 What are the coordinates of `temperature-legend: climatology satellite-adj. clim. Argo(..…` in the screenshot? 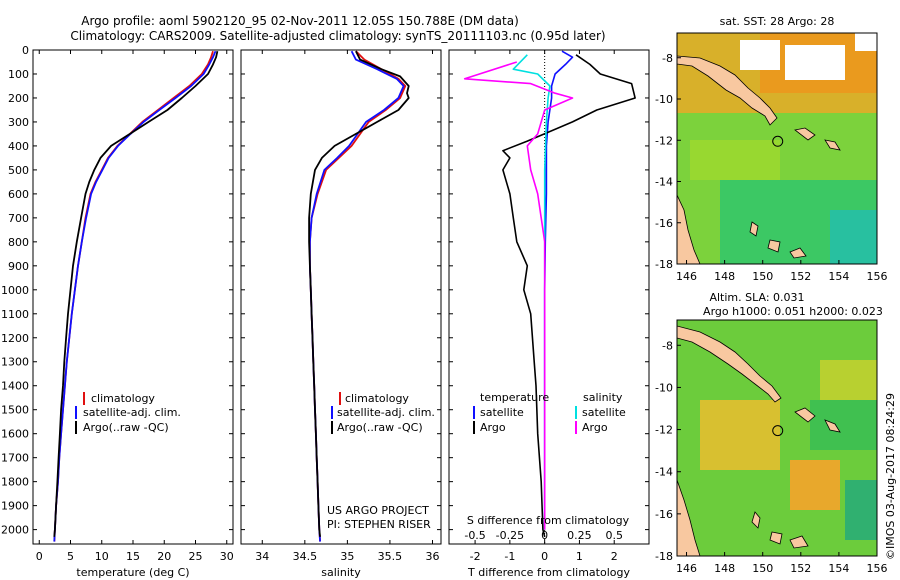 It's located at (128, 413).